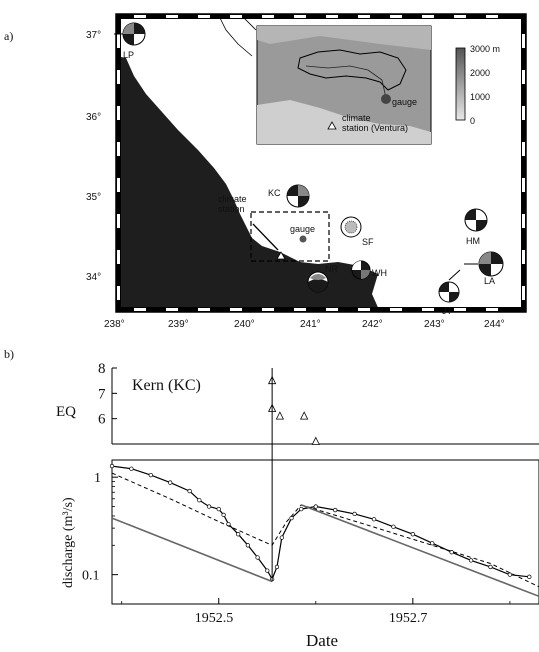  Describe the element at coordinates (128, 55) in the screenshot. I see `station-lp-label: LP` at that location.